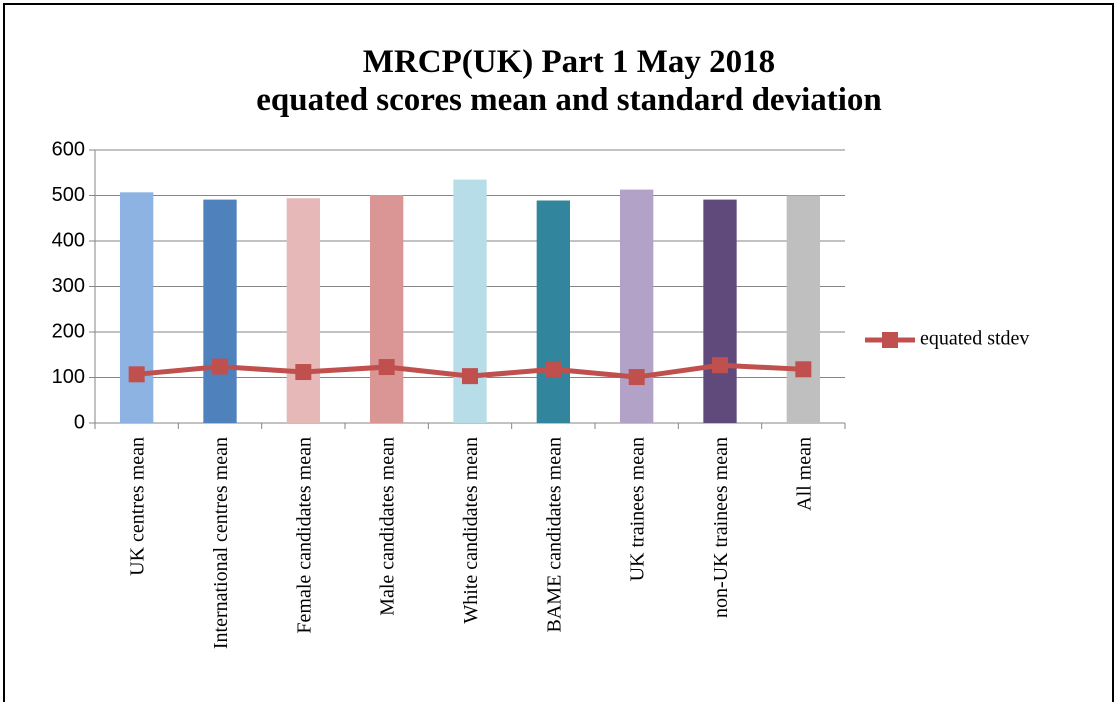 The image size is (1118, 702). I want to click on x-tick-label: All mean, so click(804, 474).